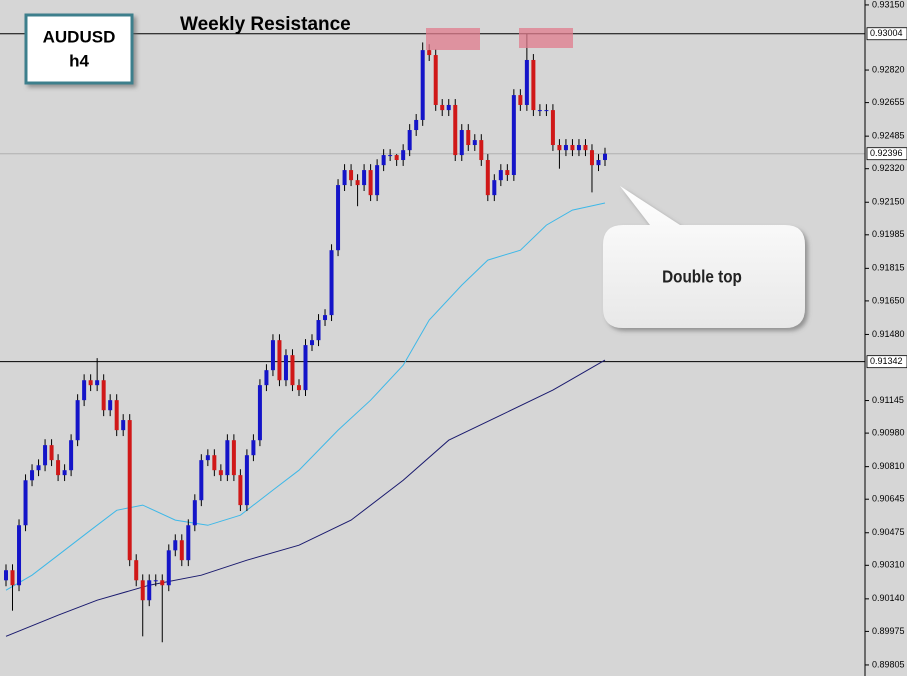 This screenshot has width=907, height=676. Describe the element at coordinates (888, 268) in the screenshot. I see `y-tick-label: 0.91815` at that location.